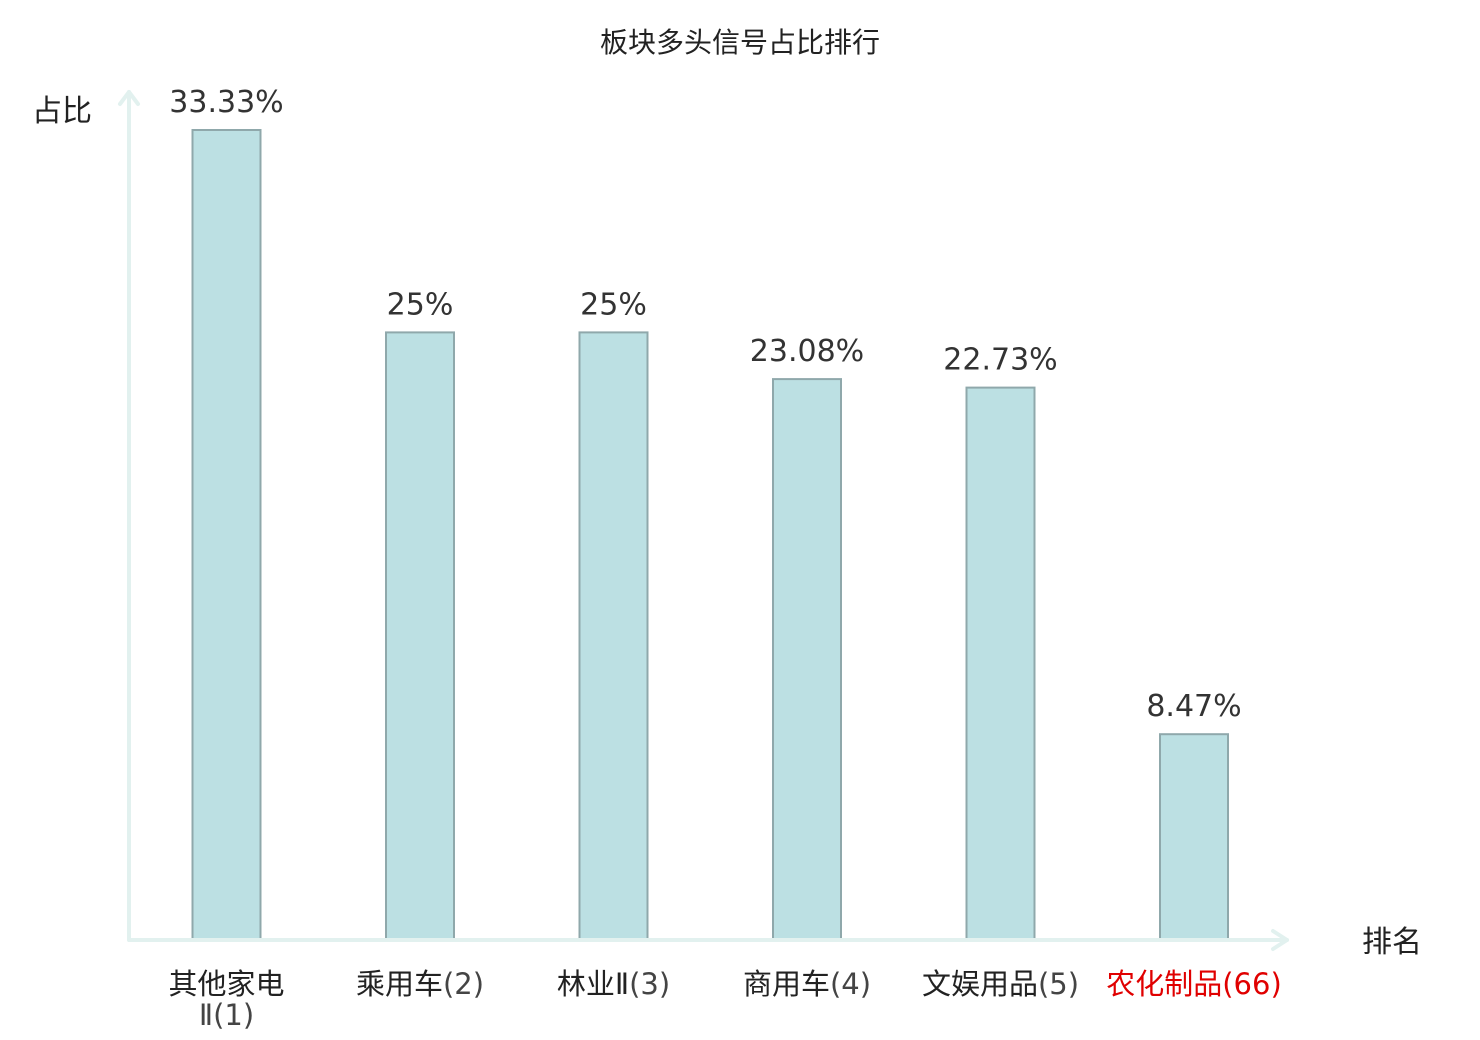 This screenshot has width=1480, height=1040. I want to click on x-tick-label-text: 农化制品(66), so click(1194, 984).